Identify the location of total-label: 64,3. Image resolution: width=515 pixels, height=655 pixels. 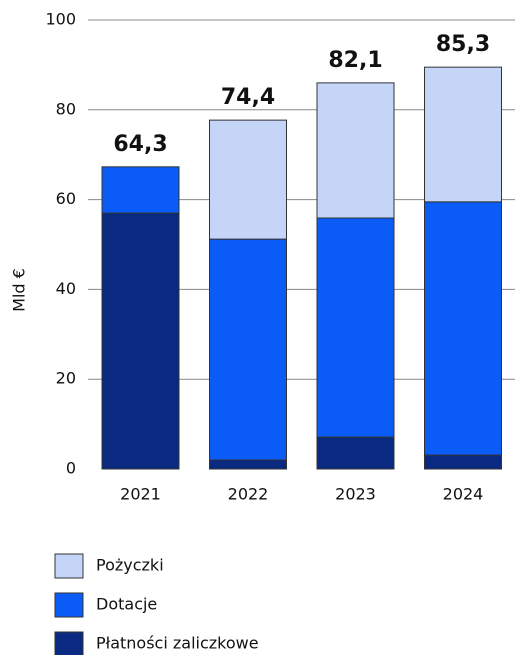
(140, 144).